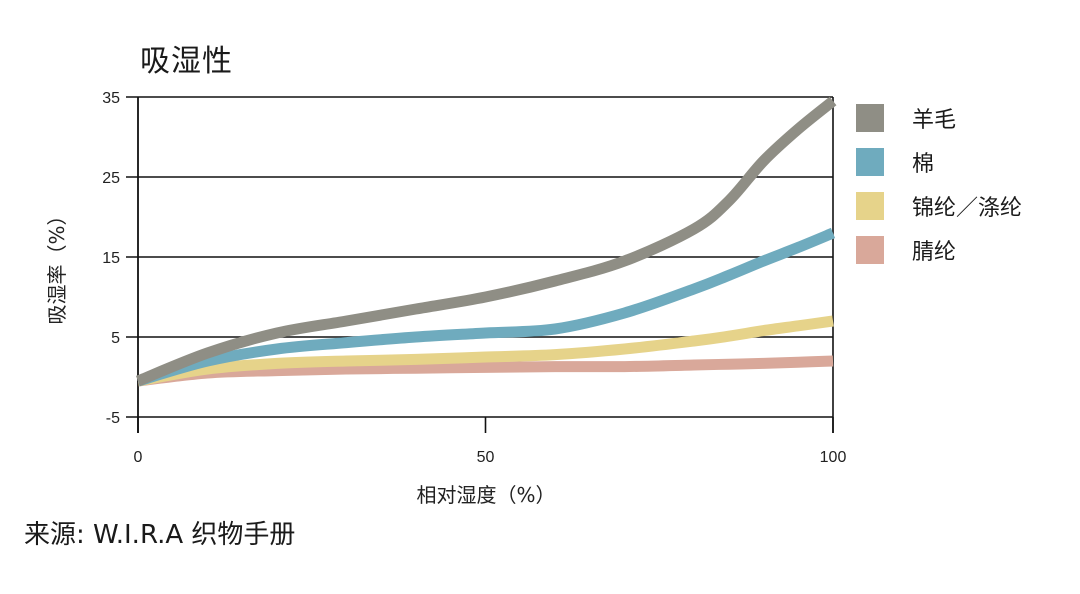  Describe the element at coordinates (870, 118) in the screenshot. I see `legend-swatch-wool` at that location.